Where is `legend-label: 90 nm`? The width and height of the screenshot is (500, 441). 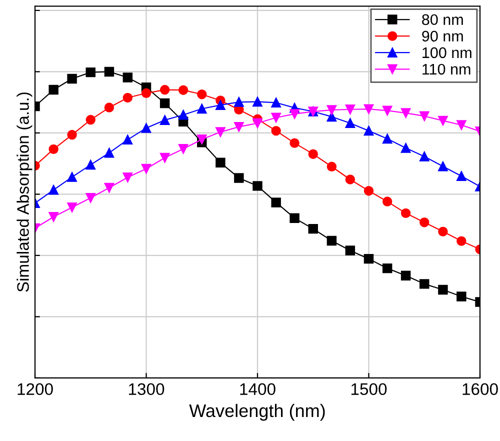 legend-label: 90 nm is located at coordinates (442, 36).